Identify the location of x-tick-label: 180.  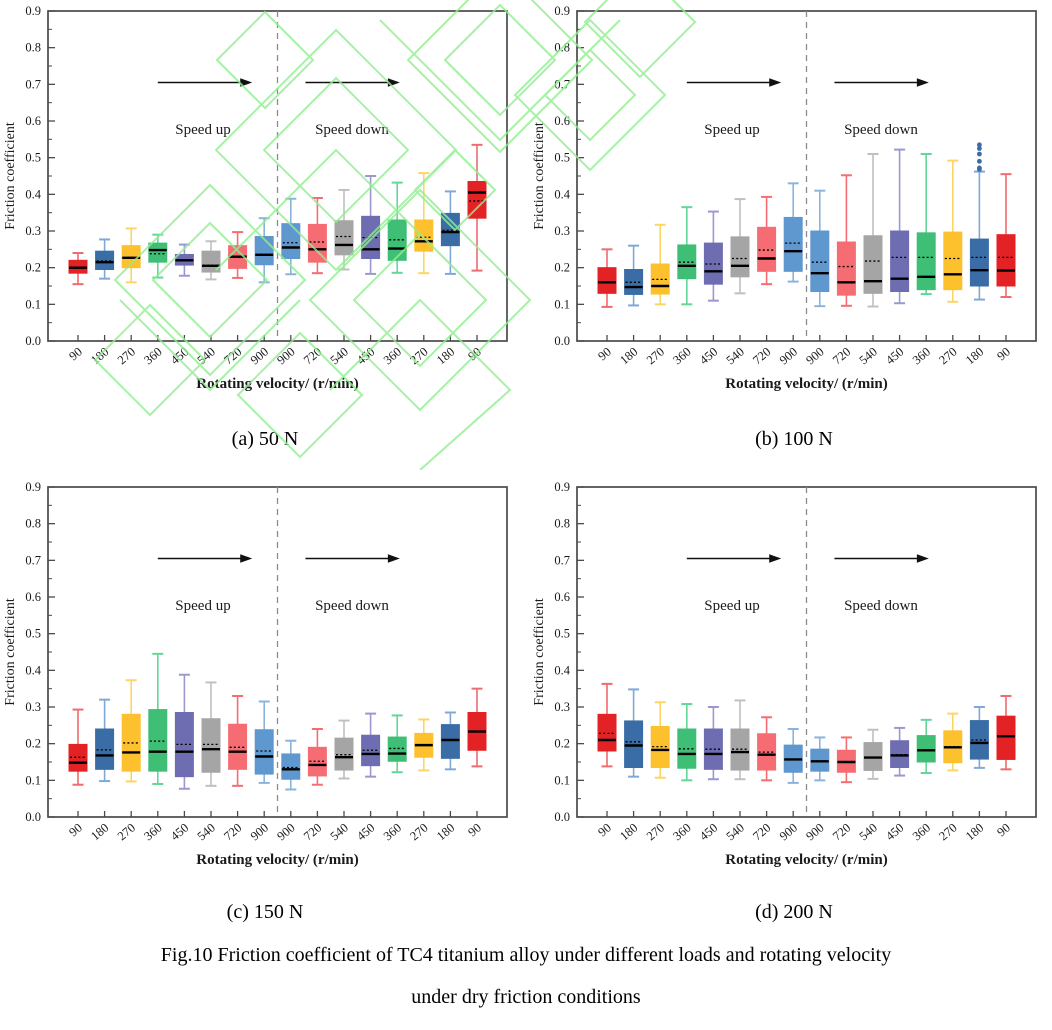
(445, 832).